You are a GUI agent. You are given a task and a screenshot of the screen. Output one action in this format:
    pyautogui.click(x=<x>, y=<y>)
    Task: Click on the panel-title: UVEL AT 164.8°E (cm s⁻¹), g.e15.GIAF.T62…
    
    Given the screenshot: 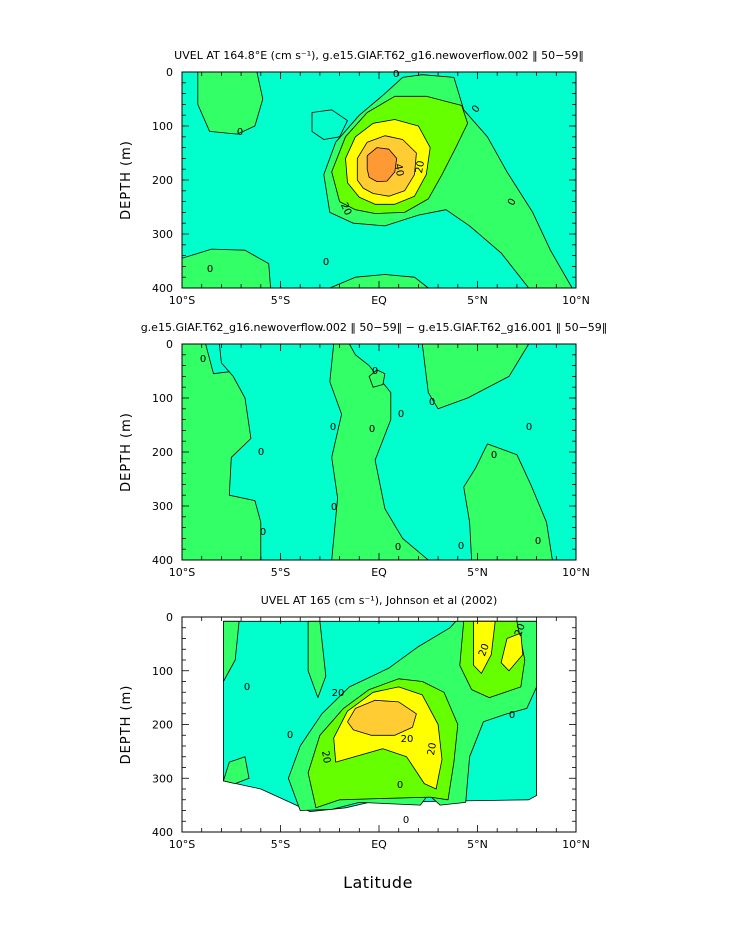 What is the action you would take?
    pyautogui.click(x=379, y=55)
    